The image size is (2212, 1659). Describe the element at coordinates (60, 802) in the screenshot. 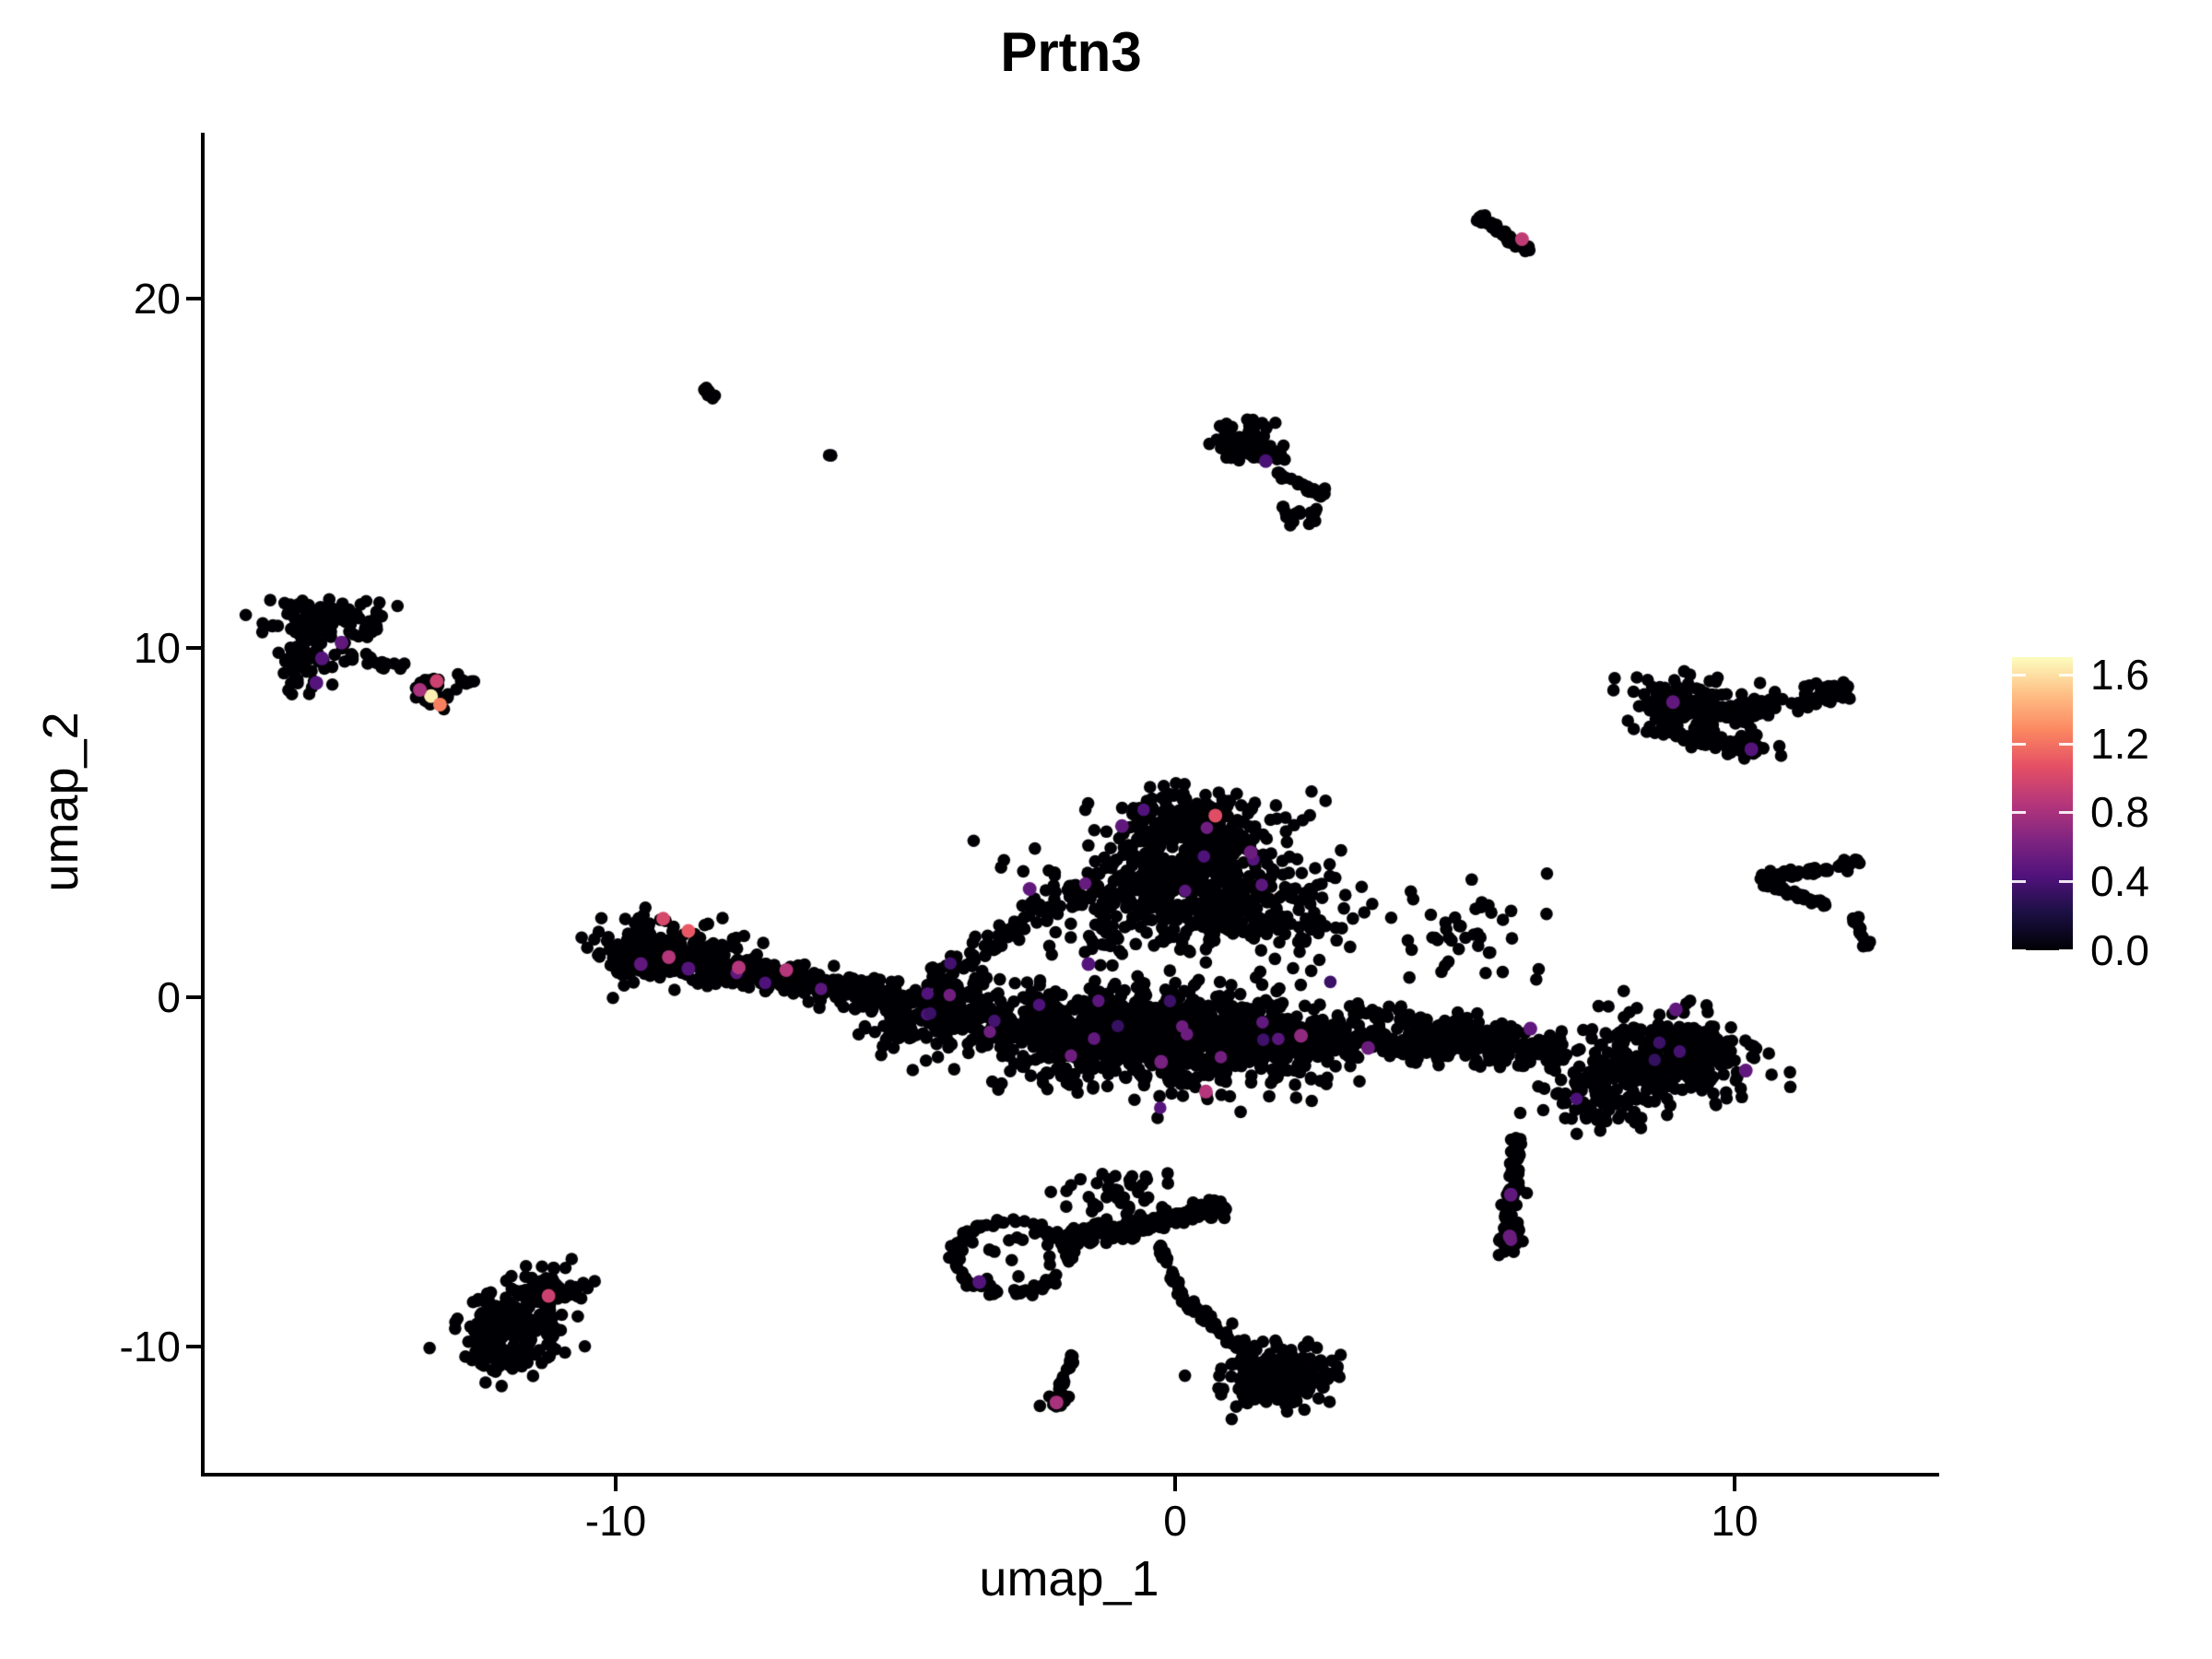

I see `y-axis-title: umap_2` at that location.